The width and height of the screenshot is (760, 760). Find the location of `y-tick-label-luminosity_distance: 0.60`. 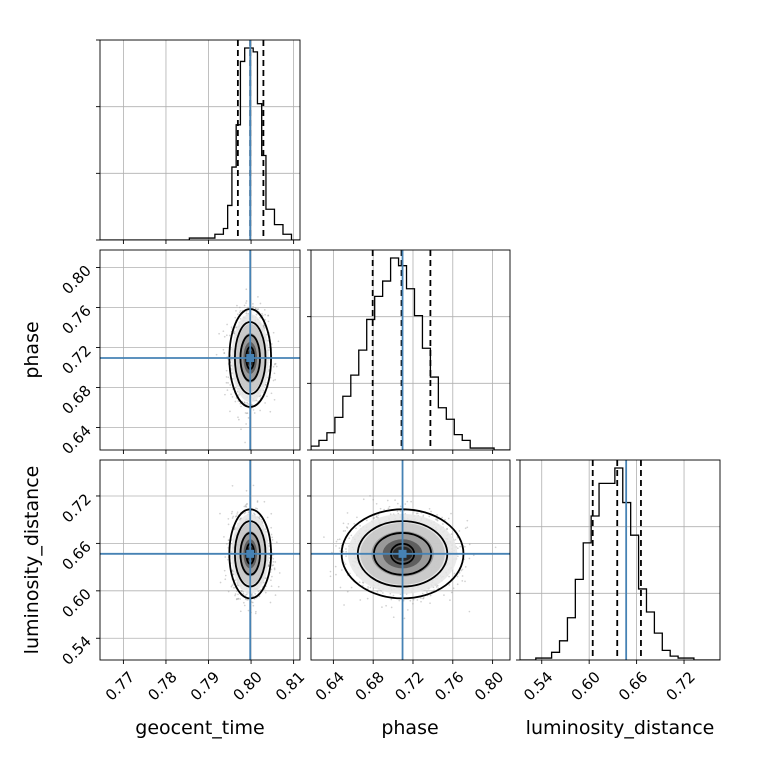

y-tick-label-luminosity_distance: 0.60 is located at coordinates (76, 603).